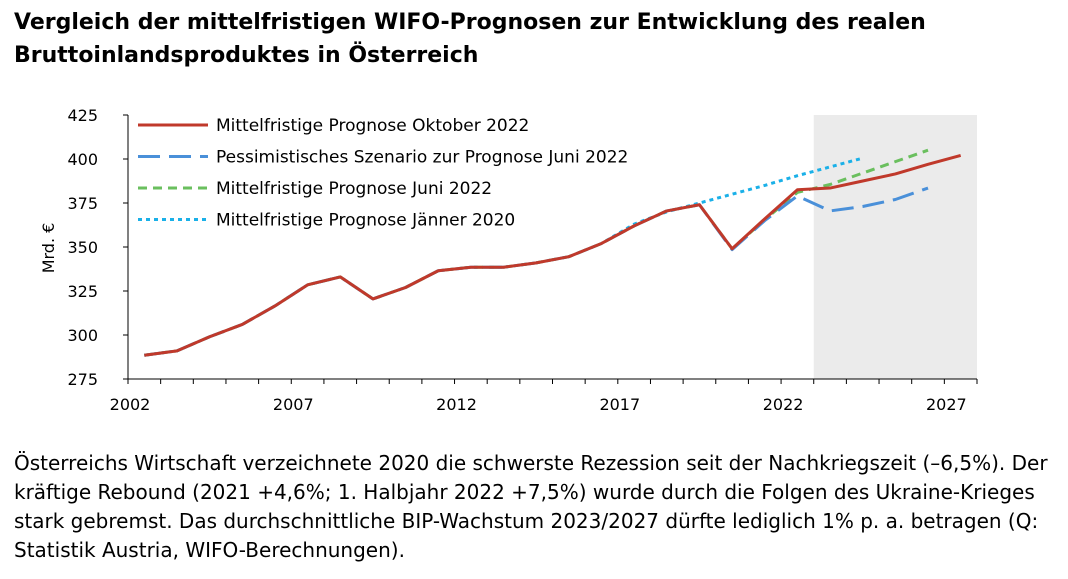  I want to click on y-tick-label: 400, so click(82, 159).